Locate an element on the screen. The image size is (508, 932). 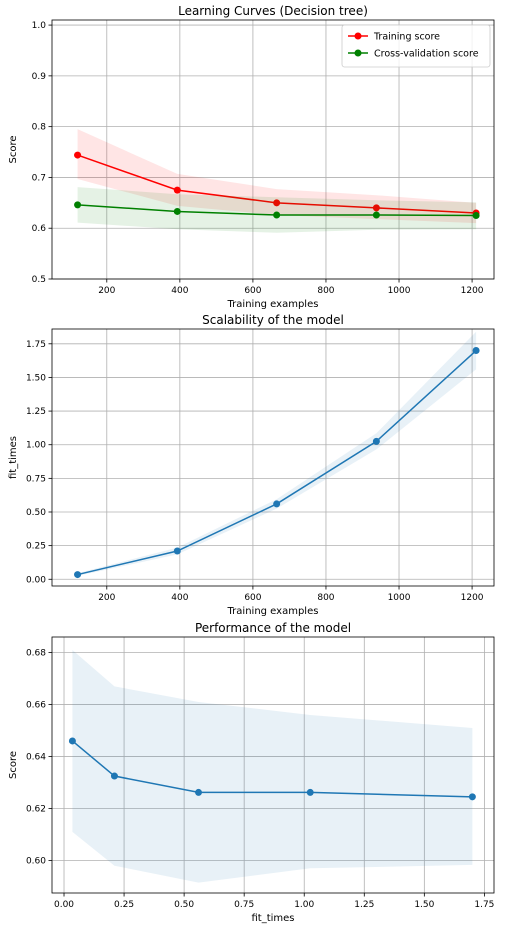
y-tick-label: 0.75 is located at coordinates (36, 479).